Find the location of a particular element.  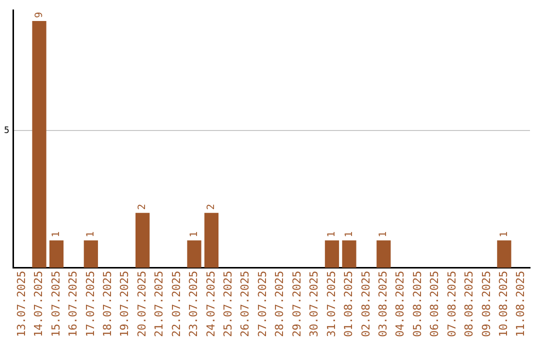

x-tick-label: 27.07.2025 is located at coordinates (262, 304).